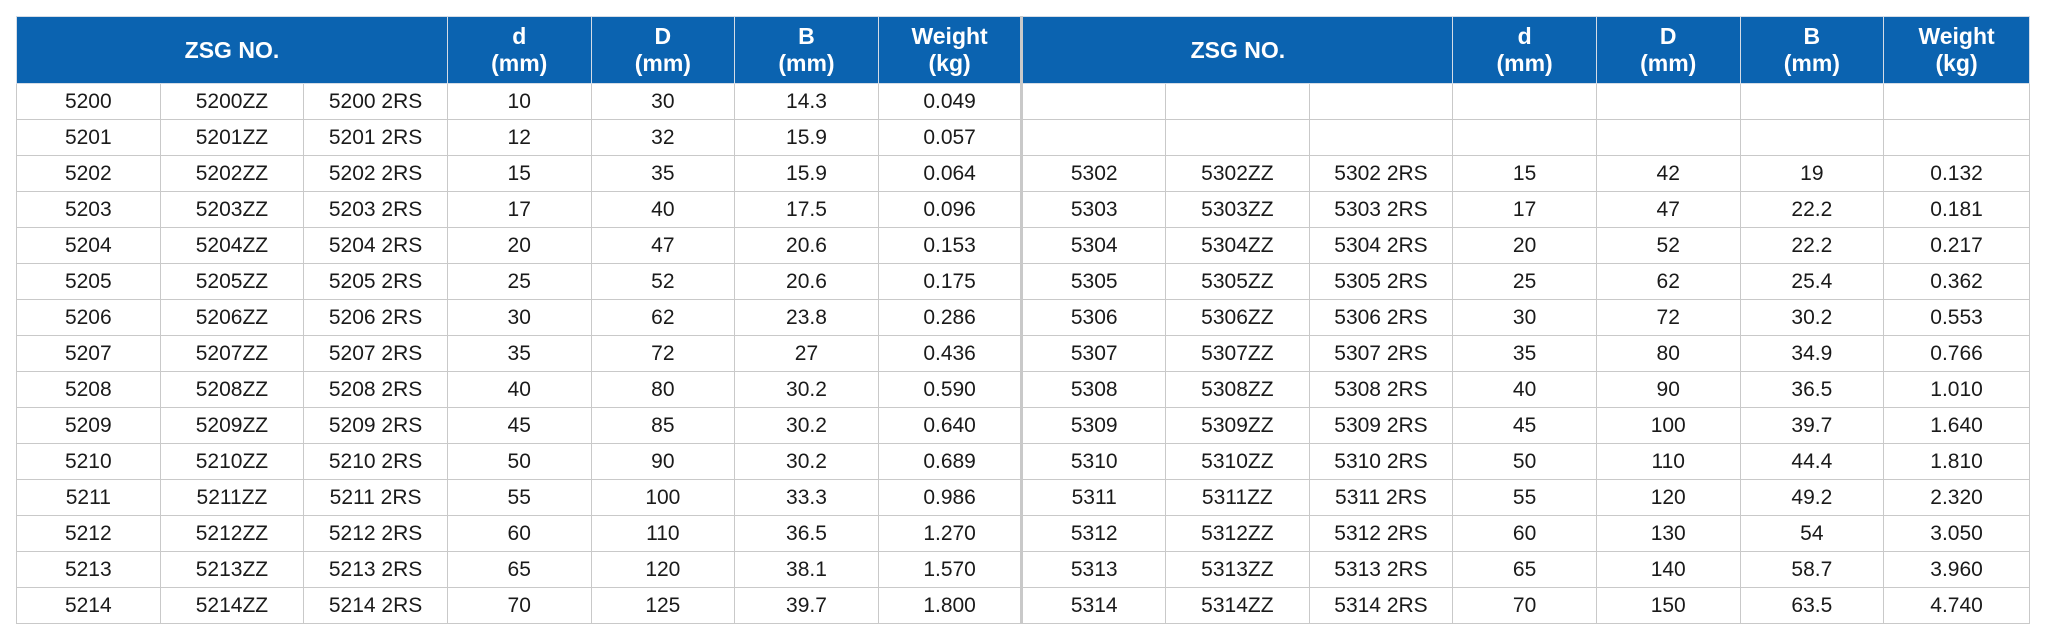 The image size is (2048, 640). Describe the element at coordinates (663, 533) in the screenshot. I see `cell-outer-diameter-left: 110` at that location.